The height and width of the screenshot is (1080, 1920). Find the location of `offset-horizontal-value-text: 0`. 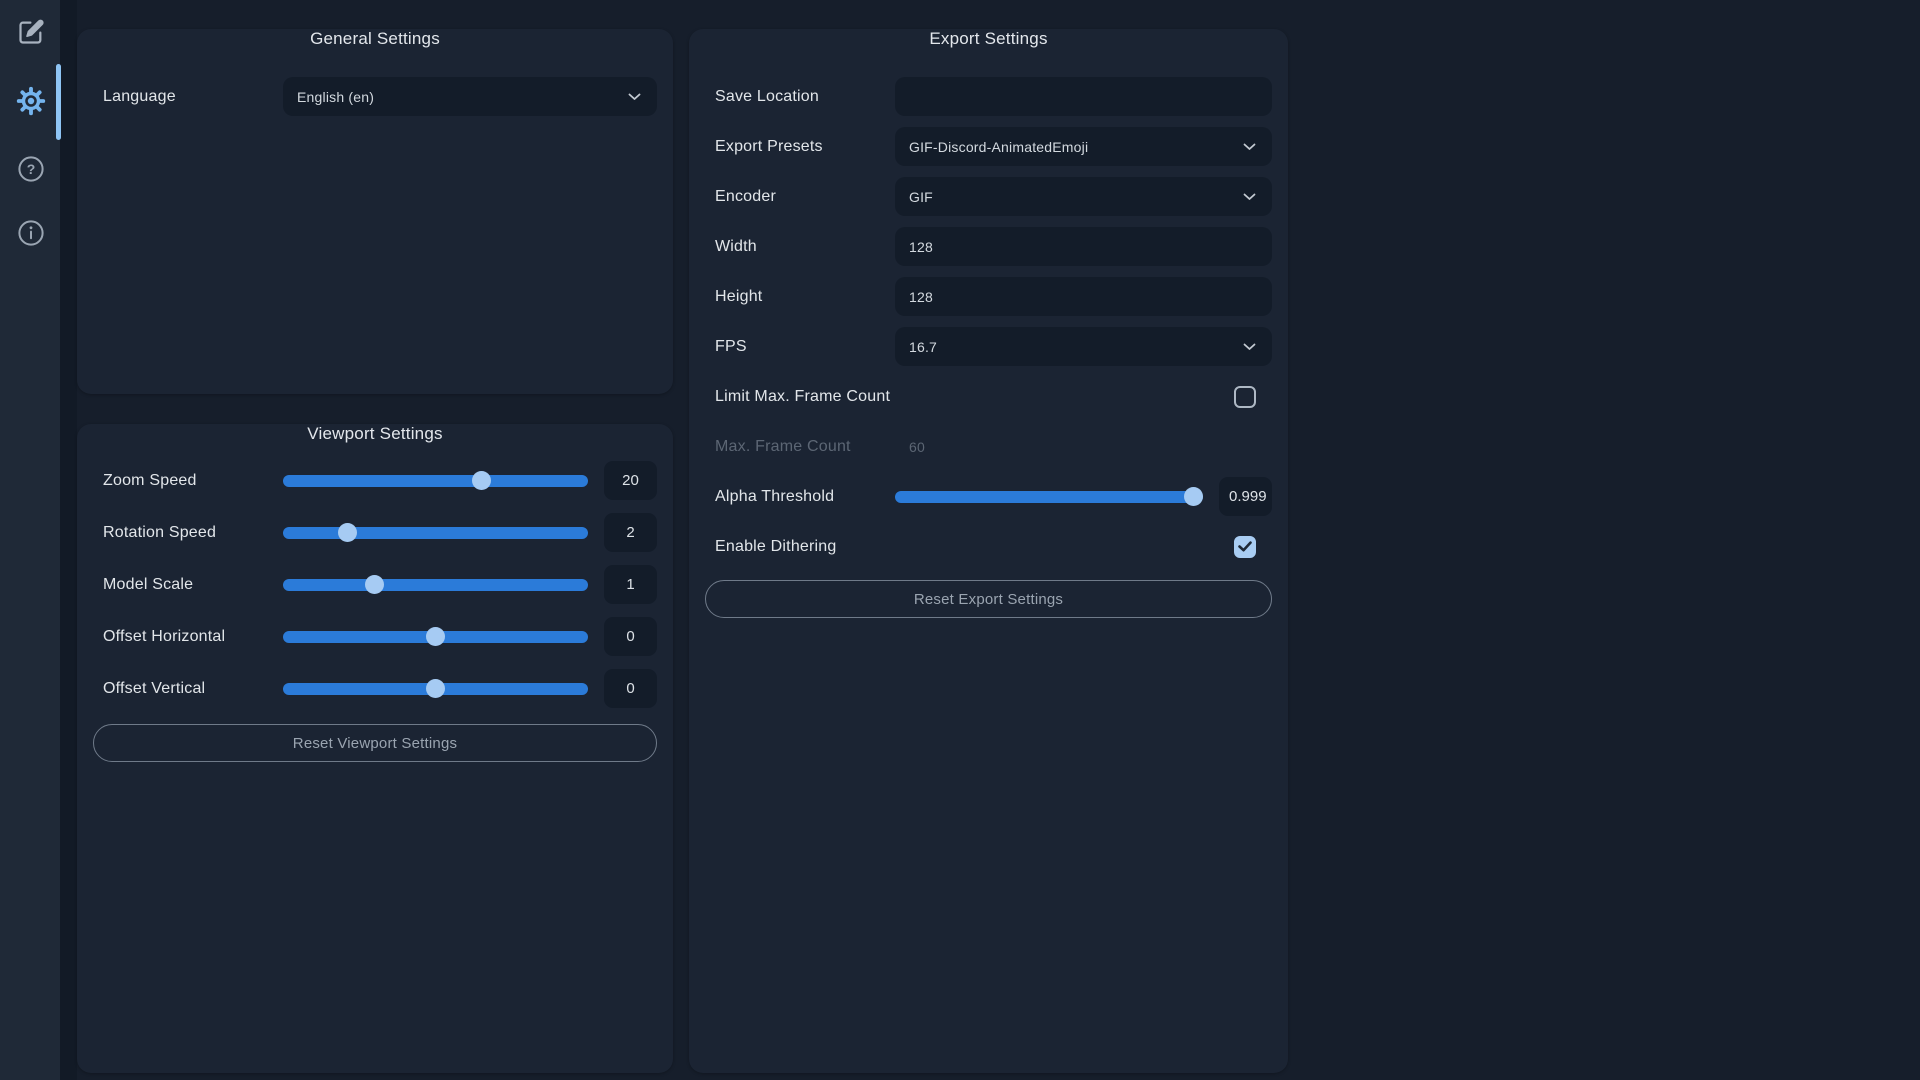

offset-horizontal-value-text: 0 is located at coordinates (630, 636).